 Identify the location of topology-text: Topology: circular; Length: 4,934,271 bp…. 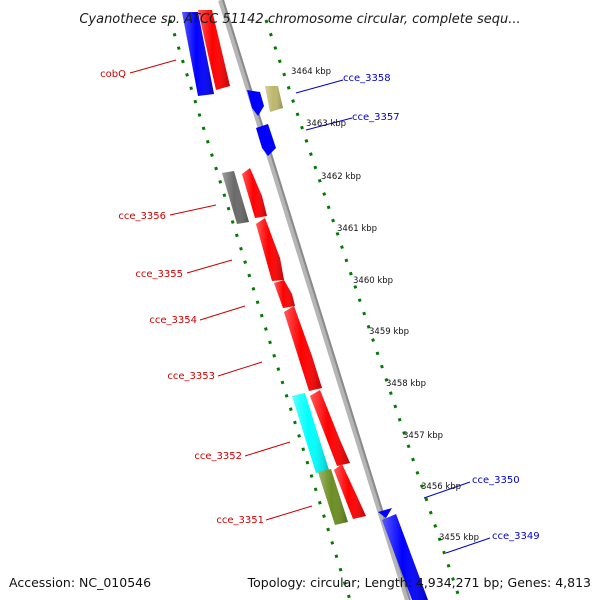
(419, 582).